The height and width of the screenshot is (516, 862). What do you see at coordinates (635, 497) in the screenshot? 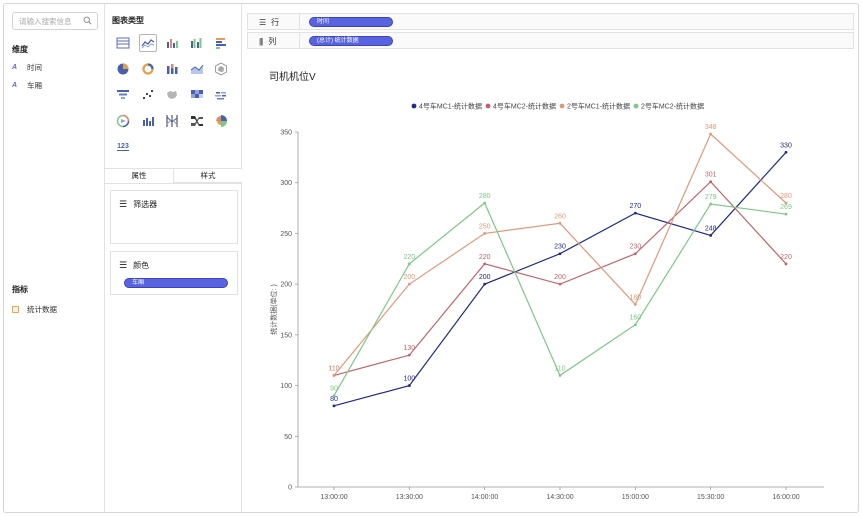
I see `x-tick-label: 15:00:00` at bounding box center [635, 497].